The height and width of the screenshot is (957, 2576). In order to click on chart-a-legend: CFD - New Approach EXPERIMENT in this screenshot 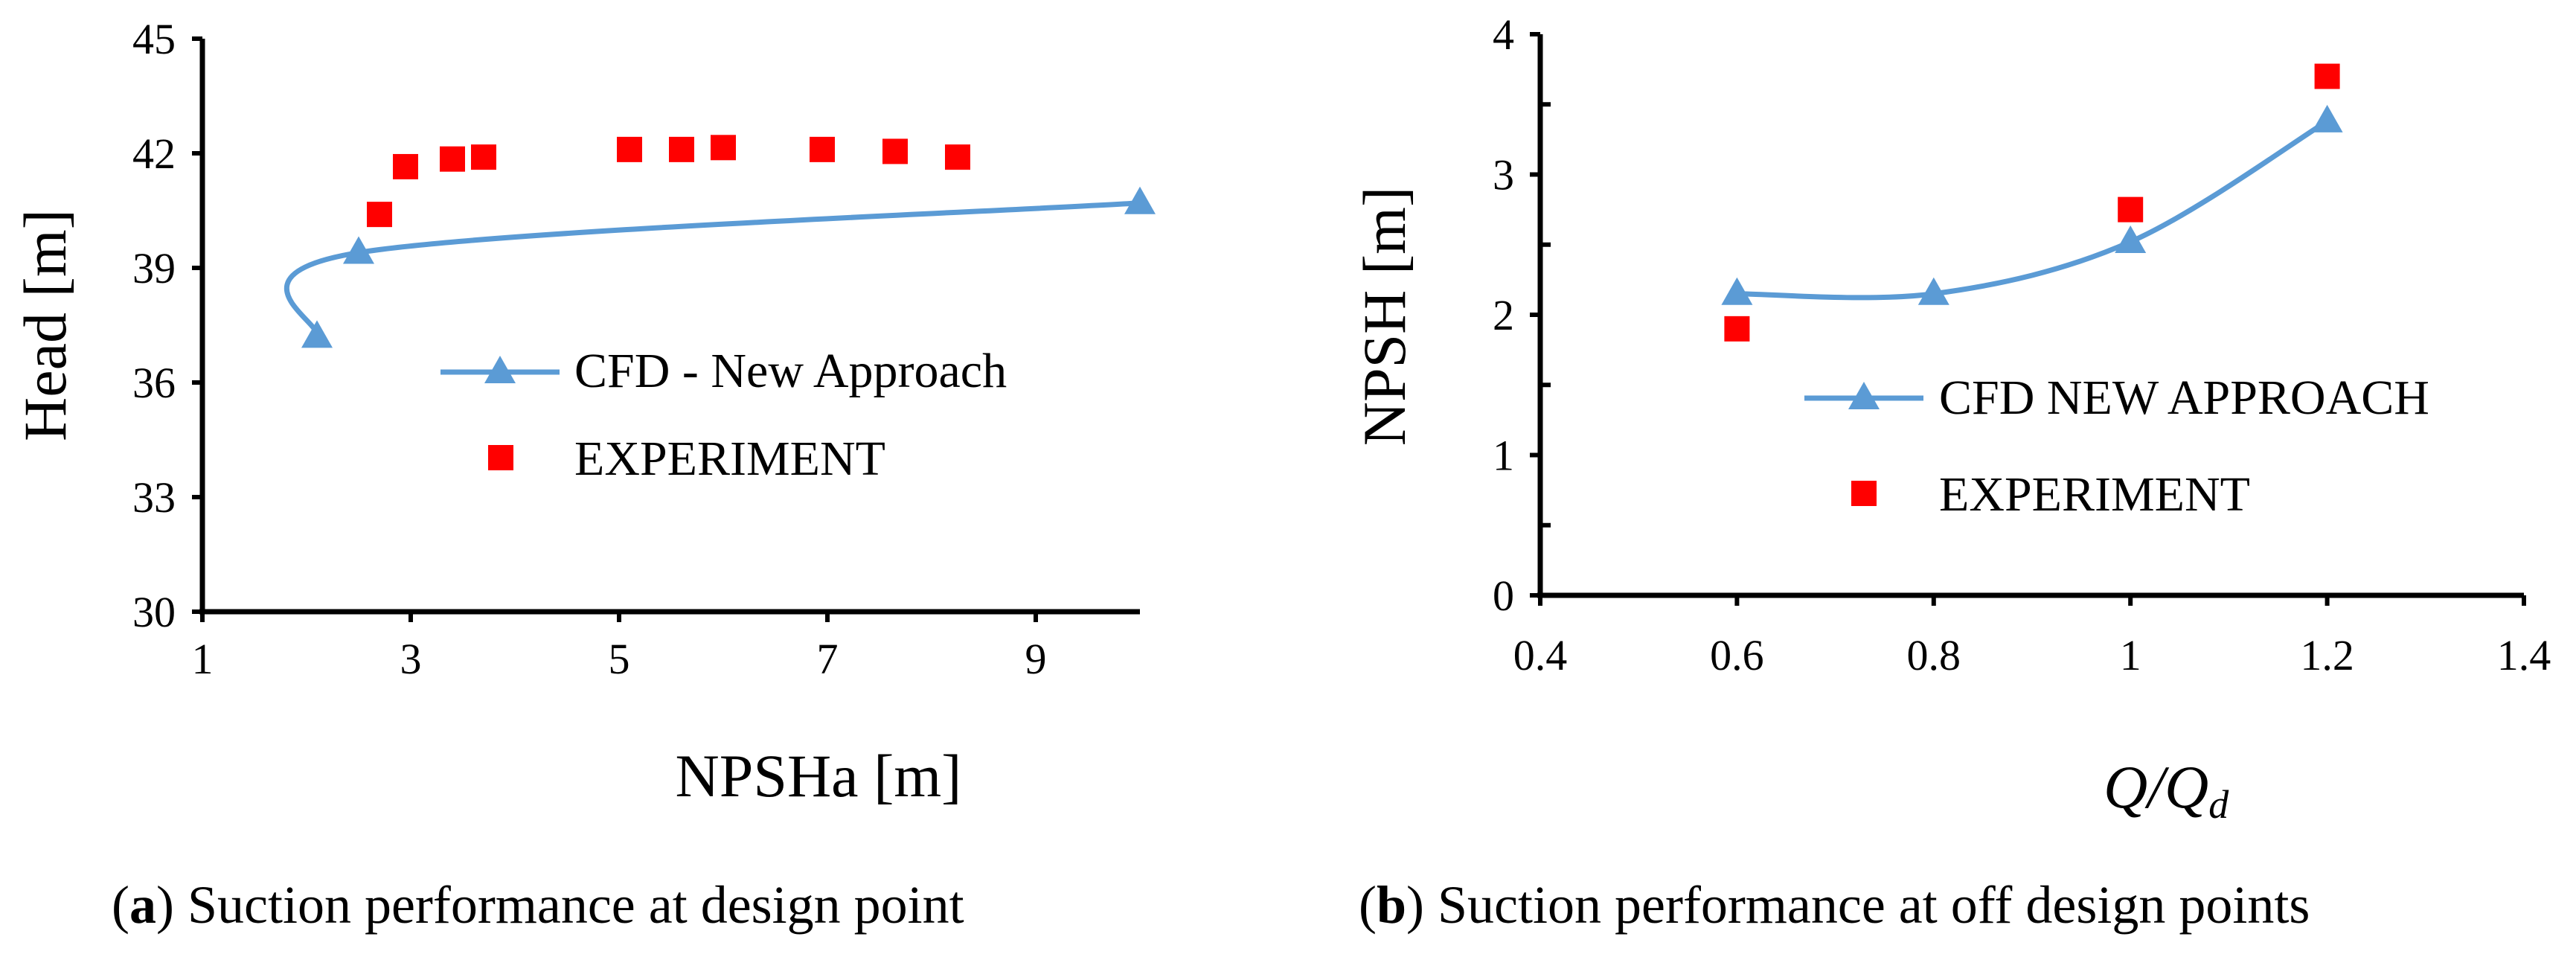, I will do `click(723, 415)`.